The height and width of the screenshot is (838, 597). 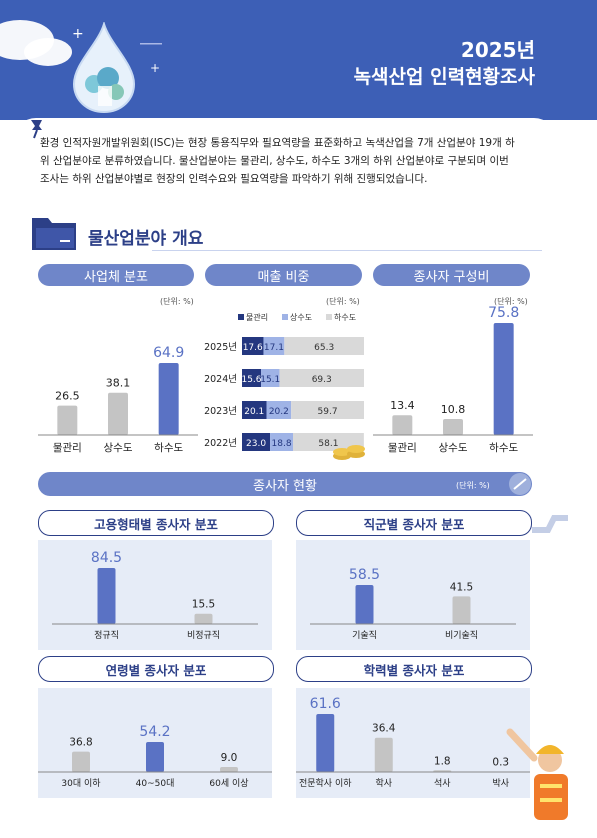 I want to click on folder-icon, so click(x=54, y=234).